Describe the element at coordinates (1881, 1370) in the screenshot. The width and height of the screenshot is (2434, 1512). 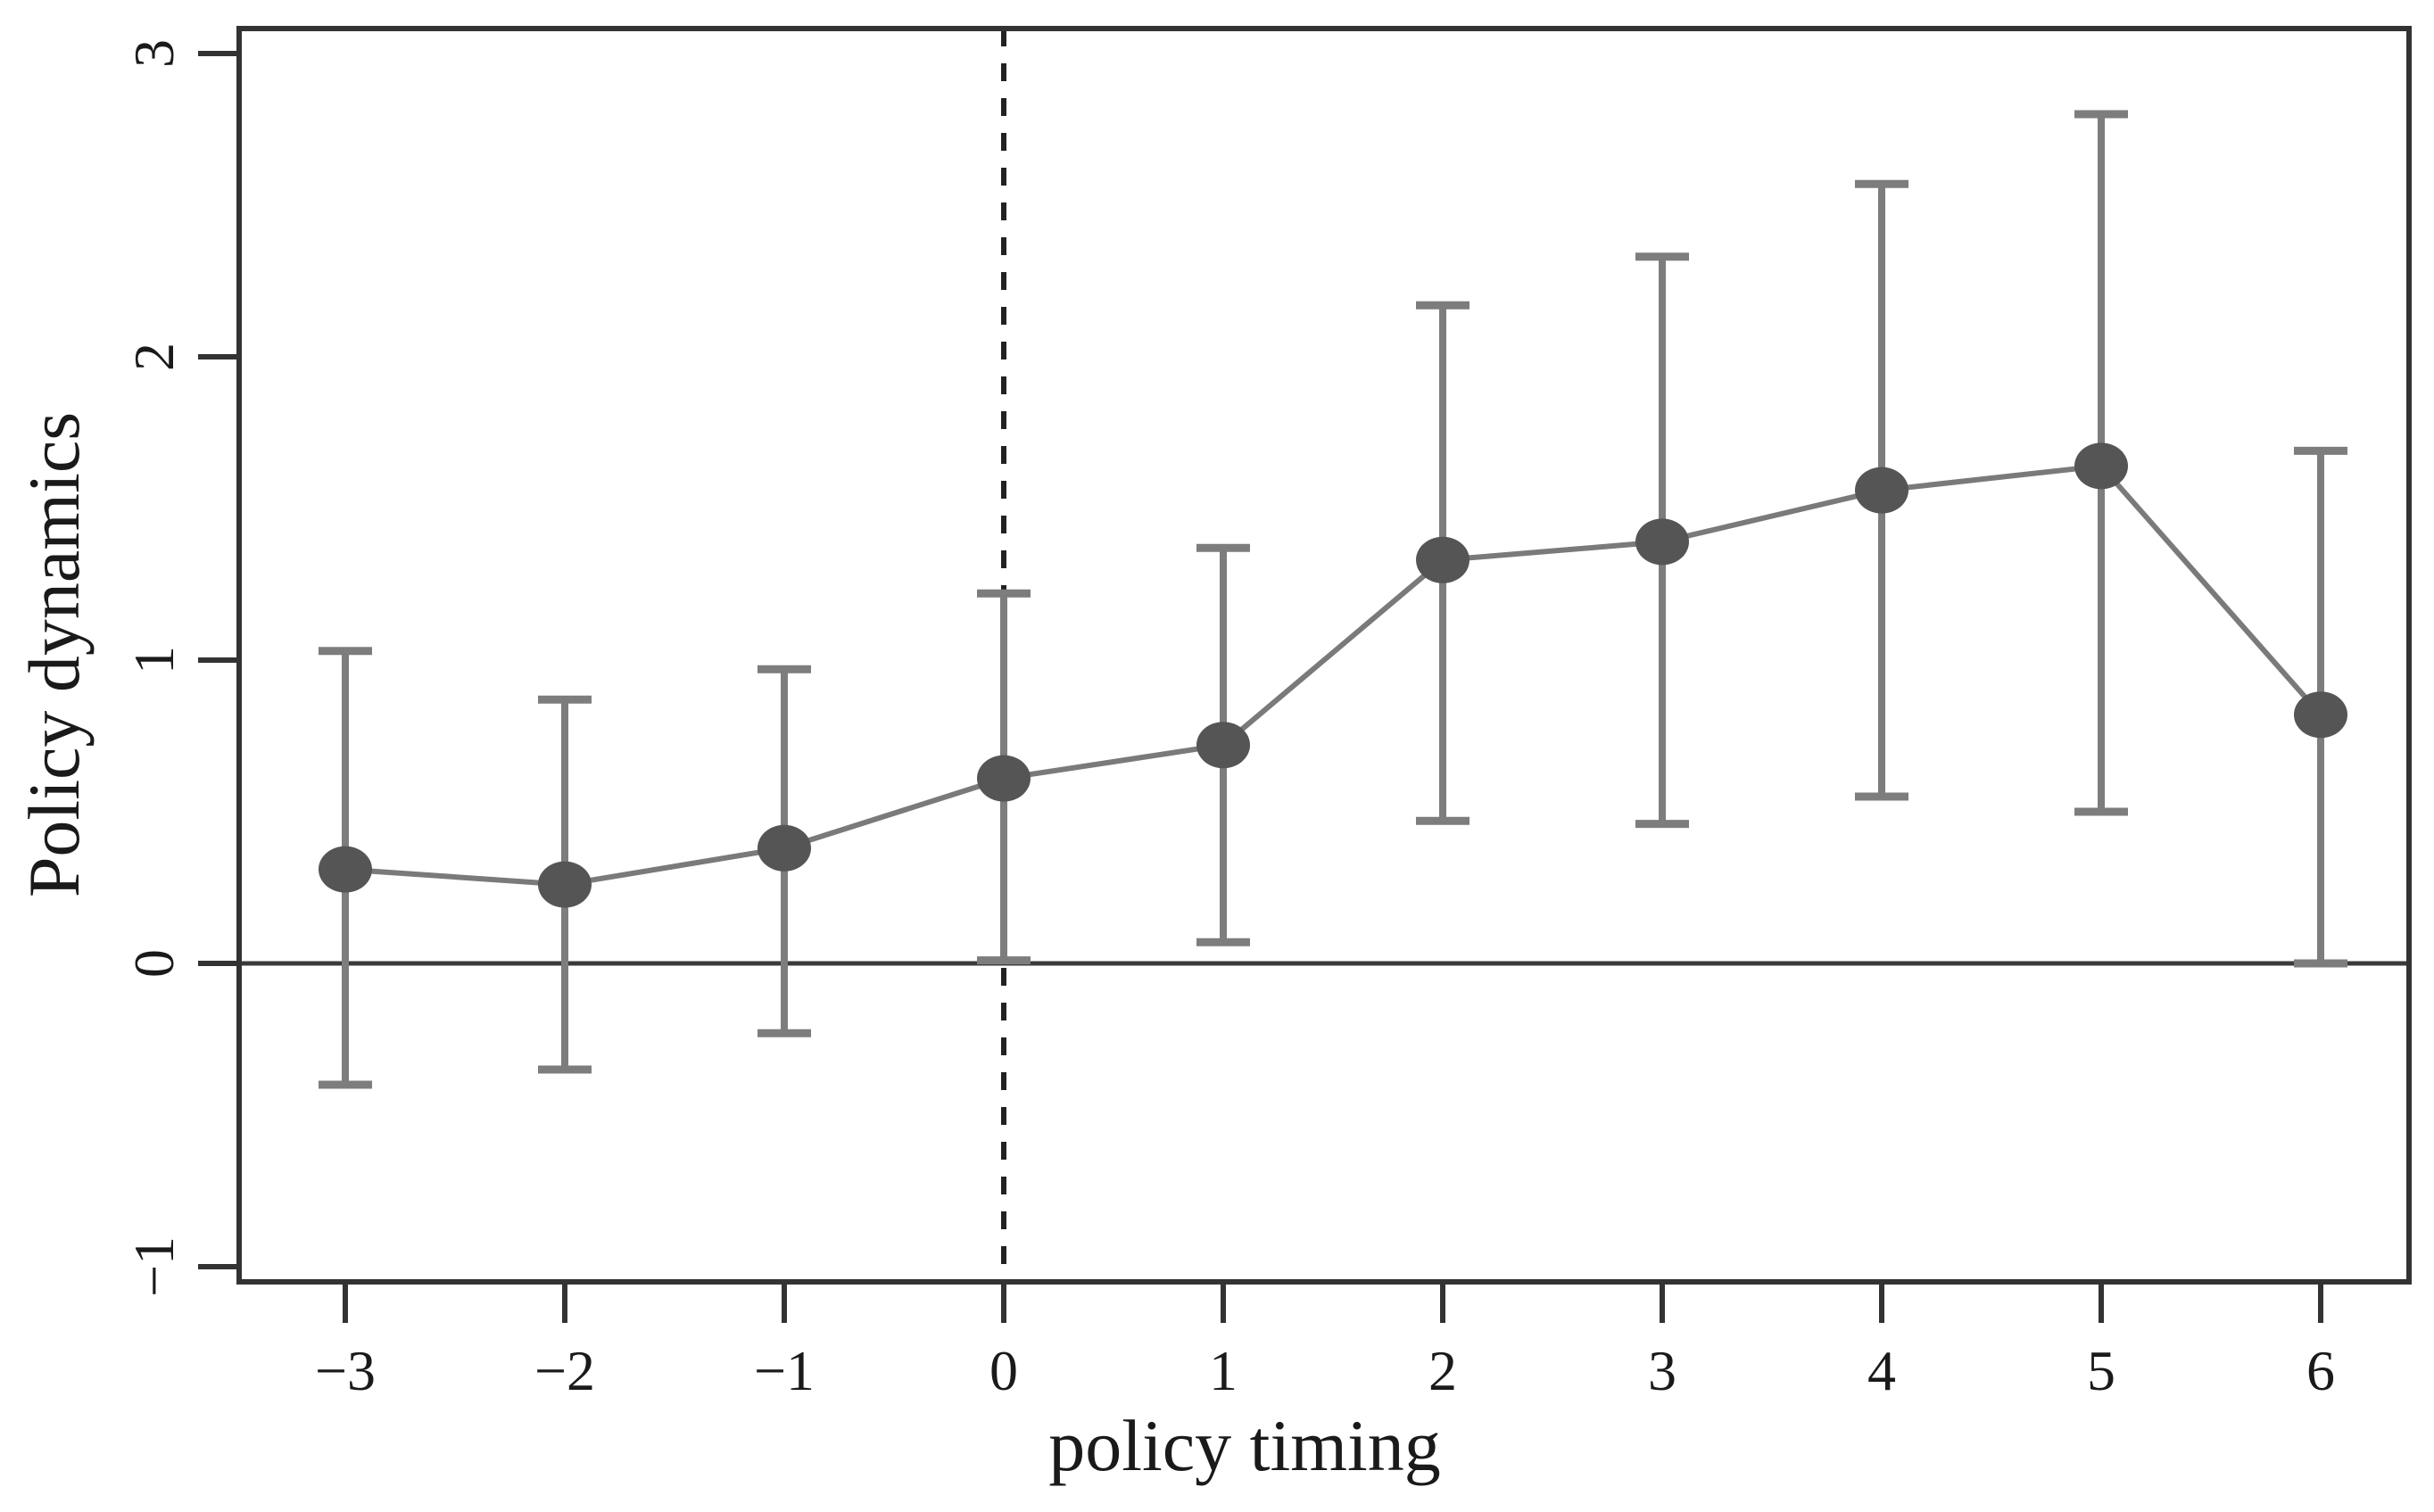
I see `x-tick-label: 4` at that location.